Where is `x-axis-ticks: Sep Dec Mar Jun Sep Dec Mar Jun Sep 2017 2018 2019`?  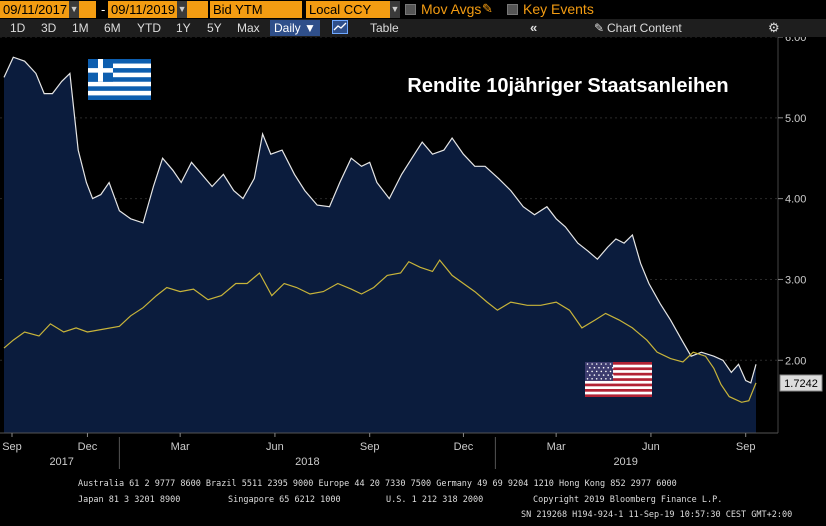
x-axis-ticks: Sep Dec Mar Jun Sep Dec Mar Jun Sep 2017 2018 2019 is located at coordinates (413, 451).